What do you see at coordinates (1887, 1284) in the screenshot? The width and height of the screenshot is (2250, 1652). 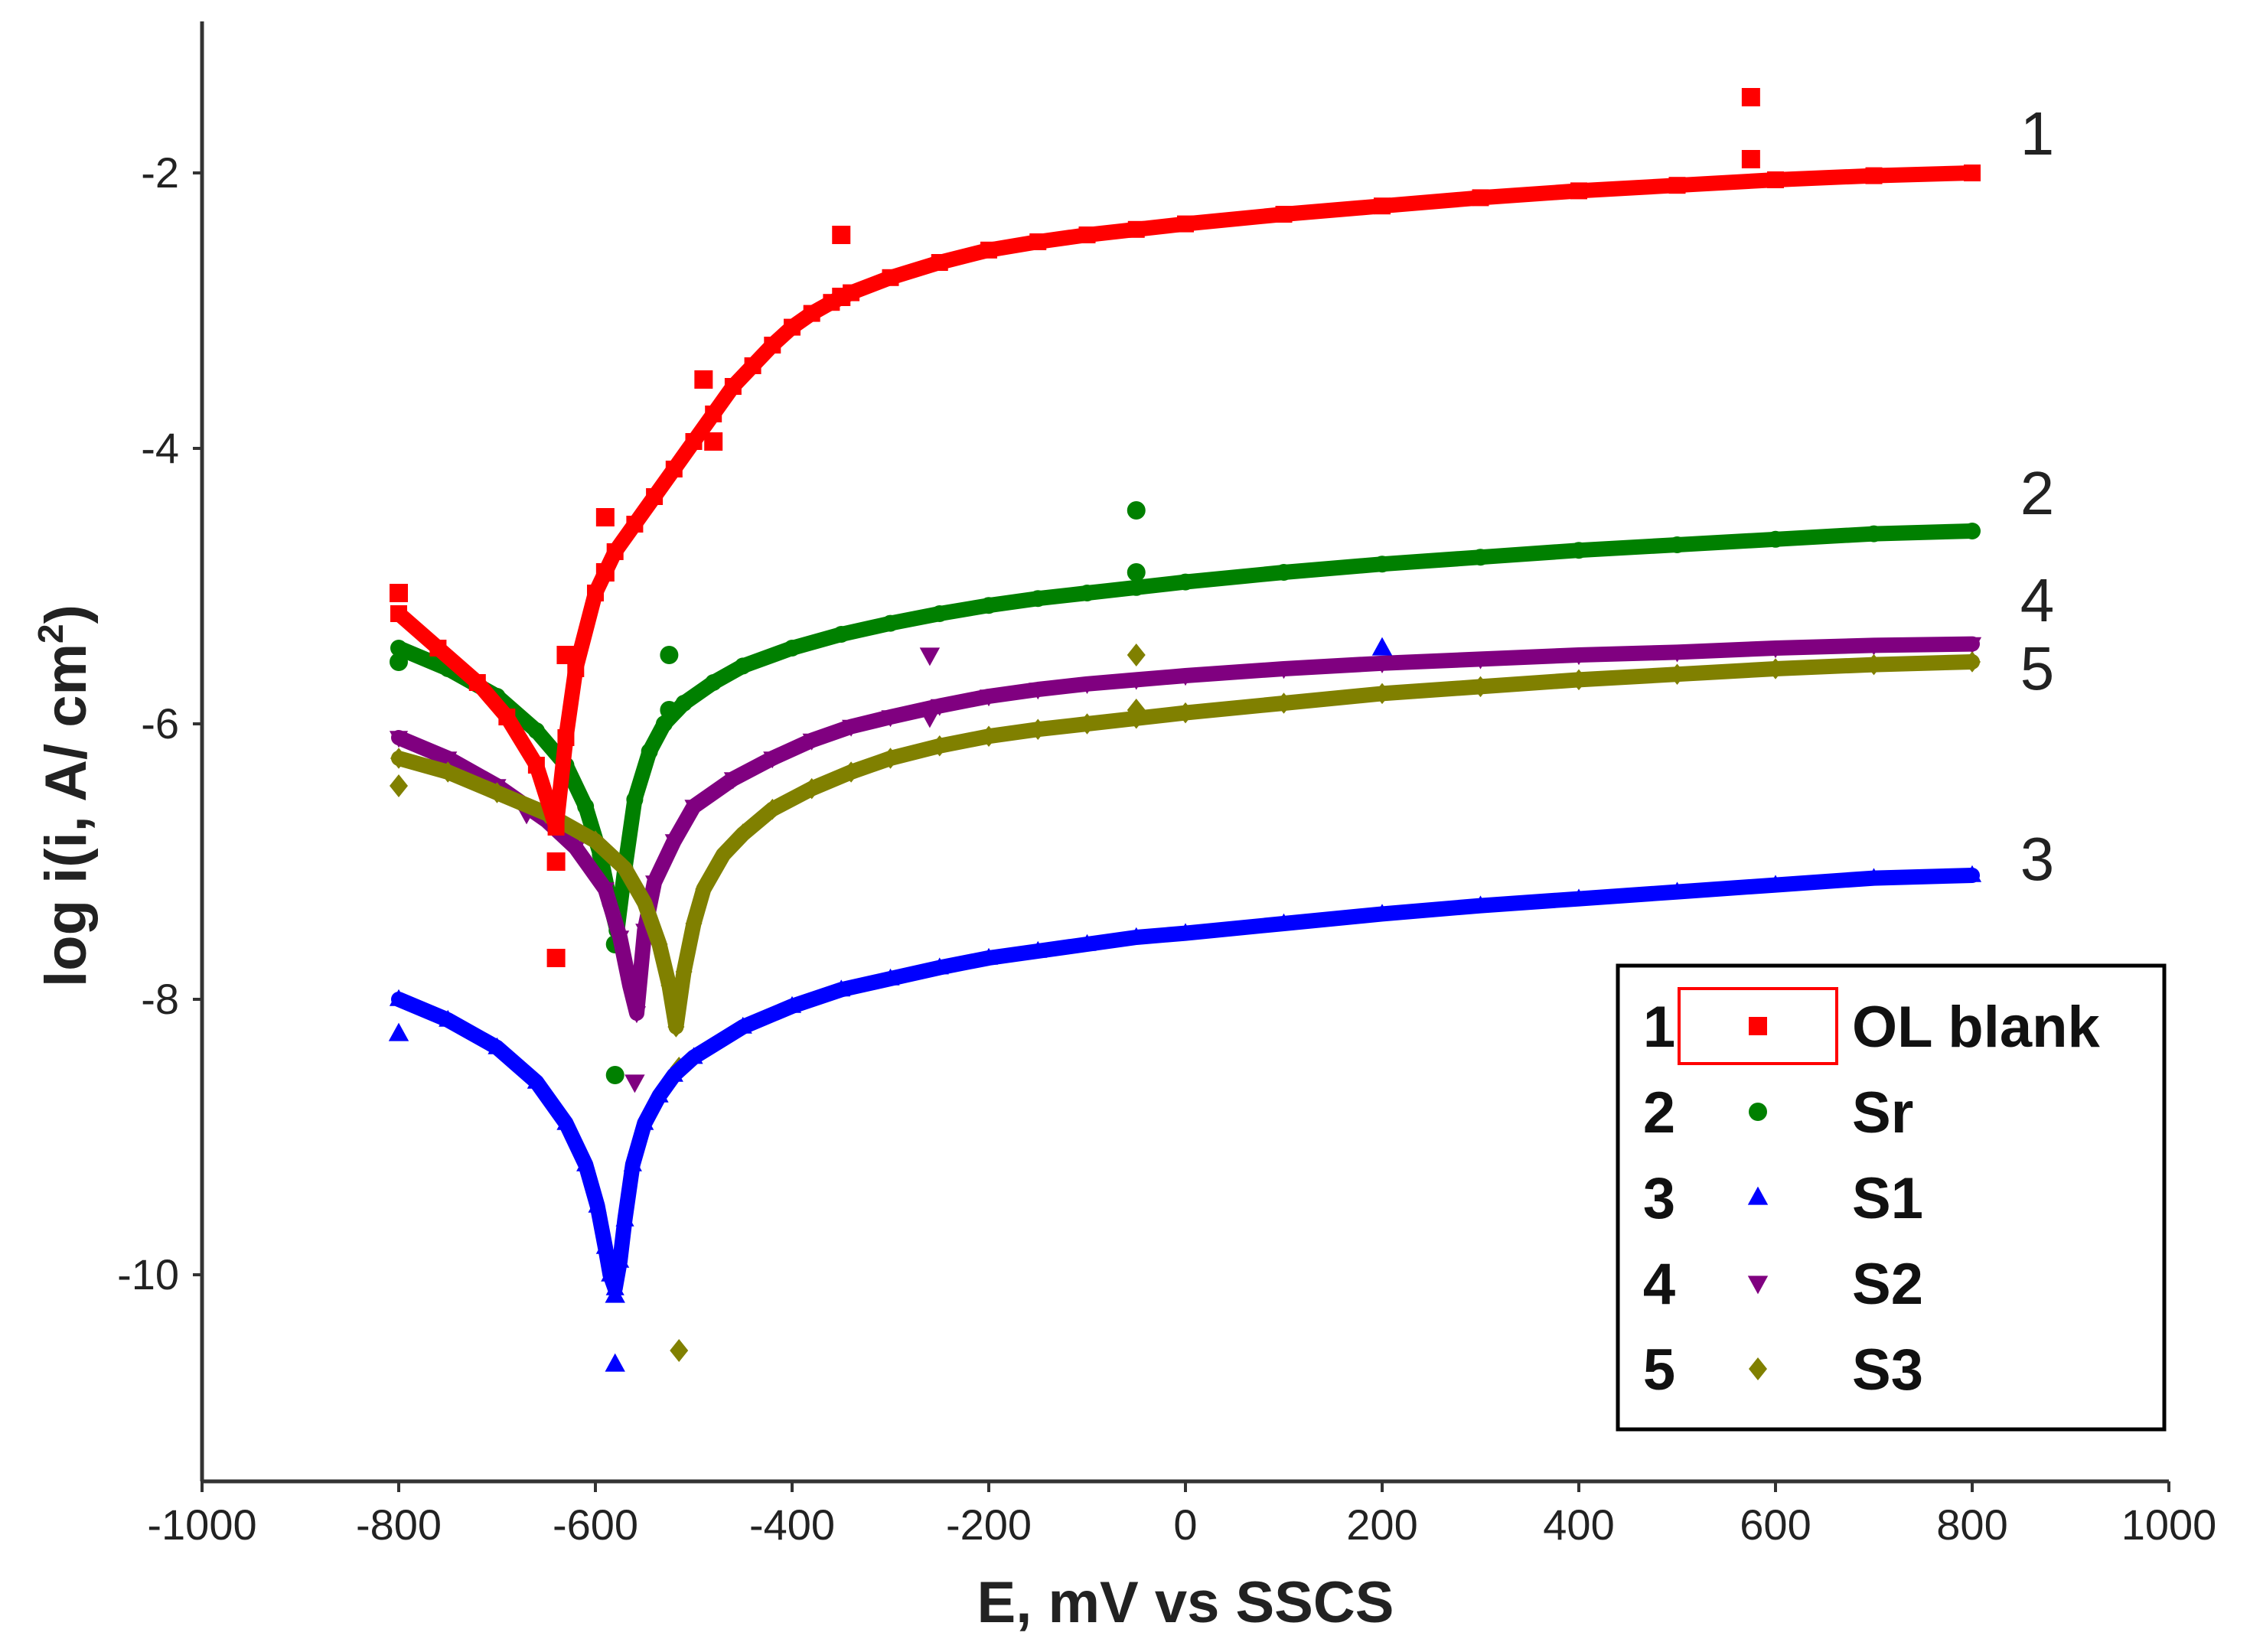 I see `legend-label: S2` at bounding box center [1887, 1284].